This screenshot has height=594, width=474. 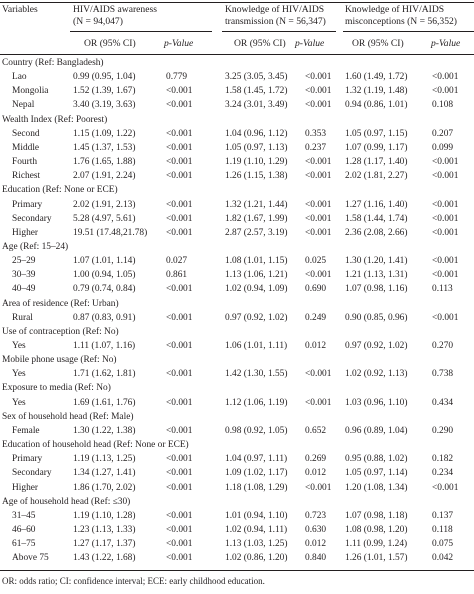 What do you see at coordinates (177, 77) in the screenshot?
I see `awareness-p-cell: 0.779` at bounding box center [177, 77].